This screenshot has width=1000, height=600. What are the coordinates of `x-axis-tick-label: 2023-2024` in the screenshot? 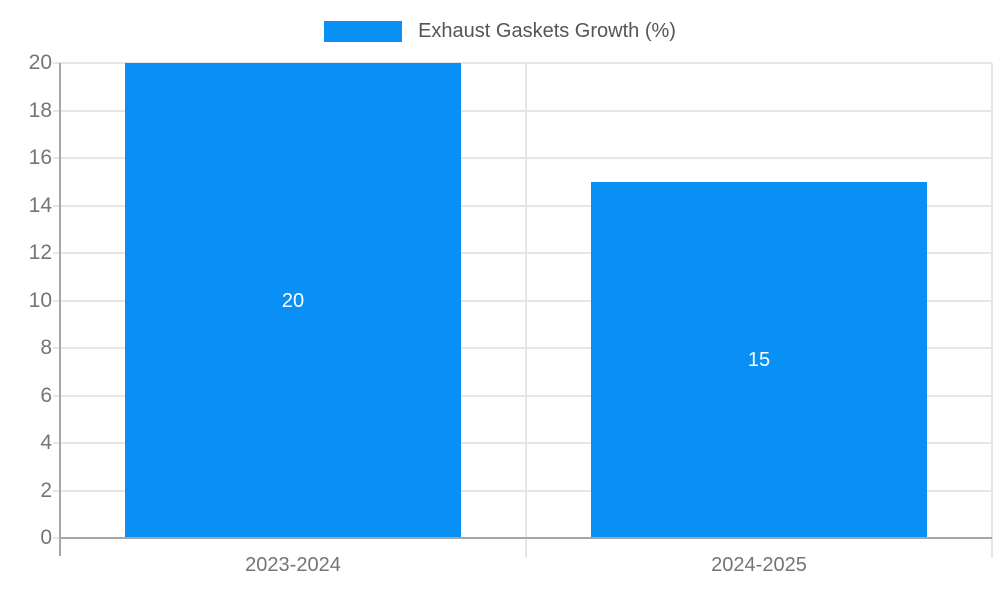 It's located at (293, 565).